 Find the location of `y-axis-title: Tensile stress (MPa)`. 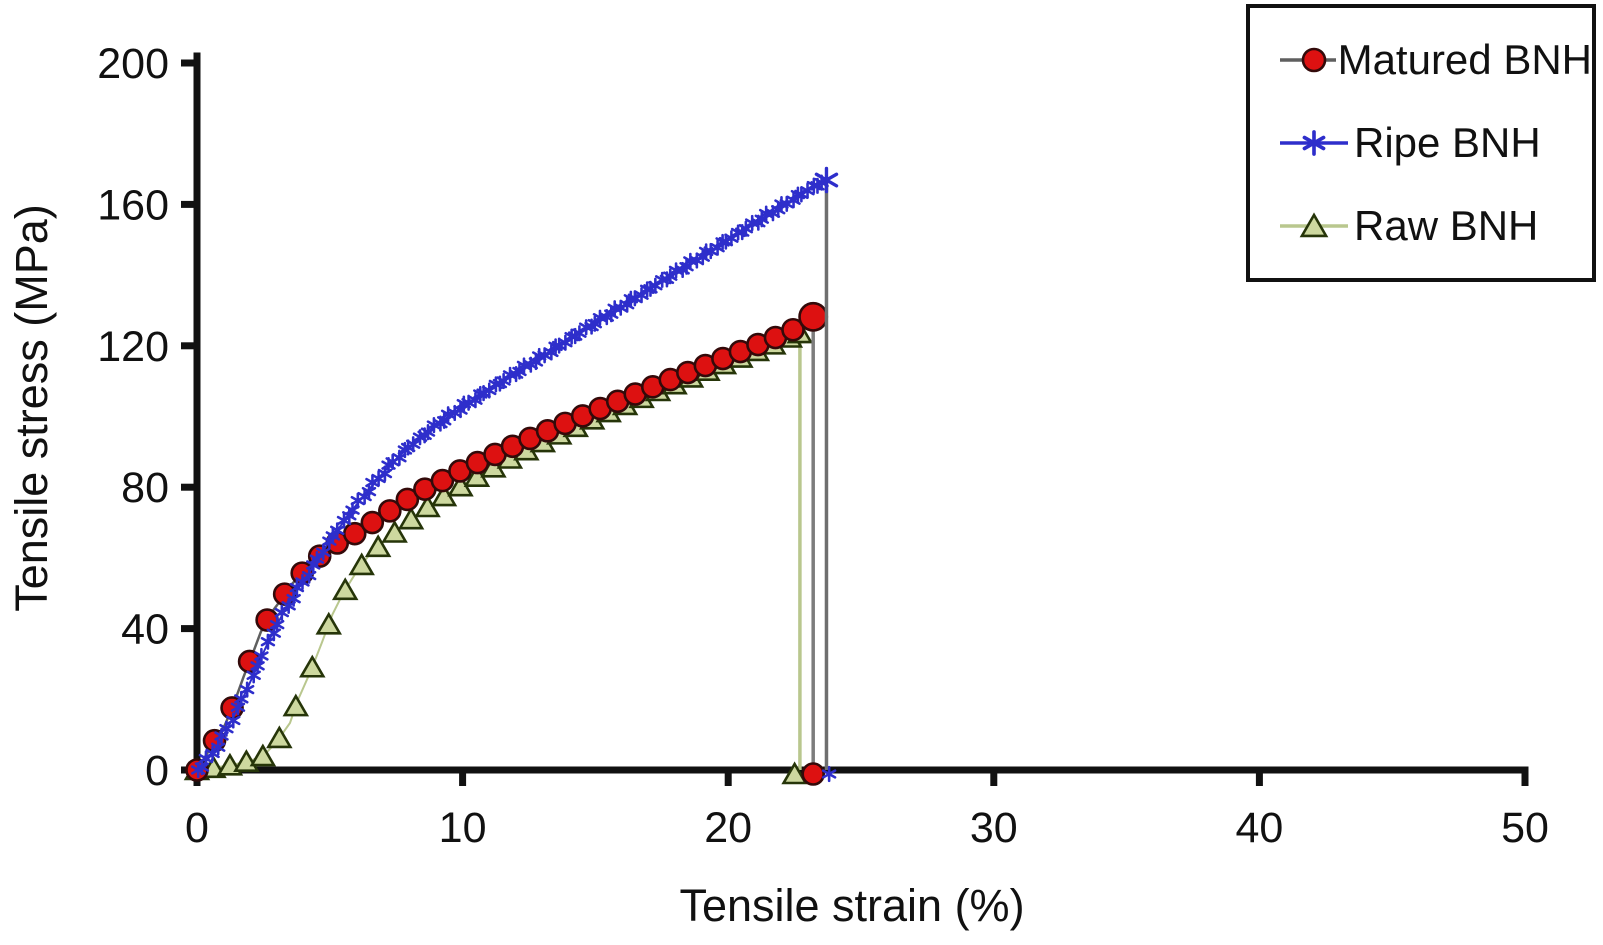

y-axis-title: Tensile stress (MPa) is located at coordinates (31, 408).